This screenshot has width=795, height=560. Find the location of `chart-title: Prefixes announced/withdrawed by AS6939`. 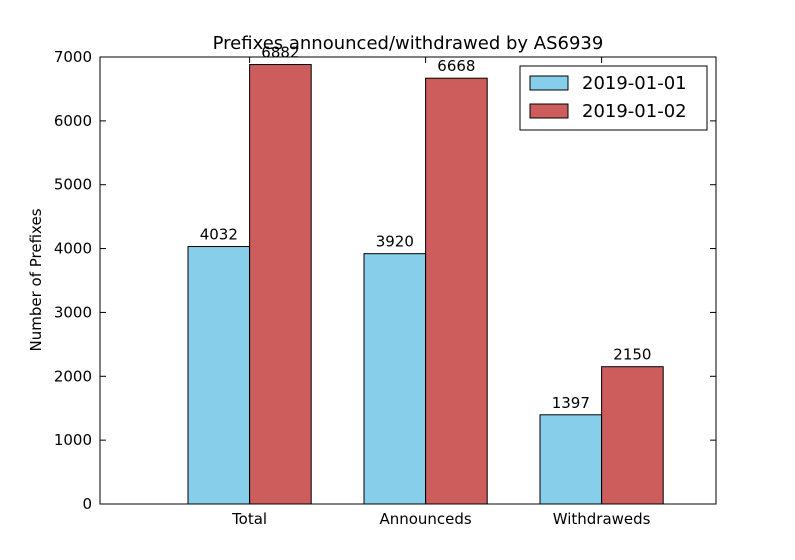

chart-title: Prefixes announced/withdrawed by AS6939 is located at coordinates (408, 43).